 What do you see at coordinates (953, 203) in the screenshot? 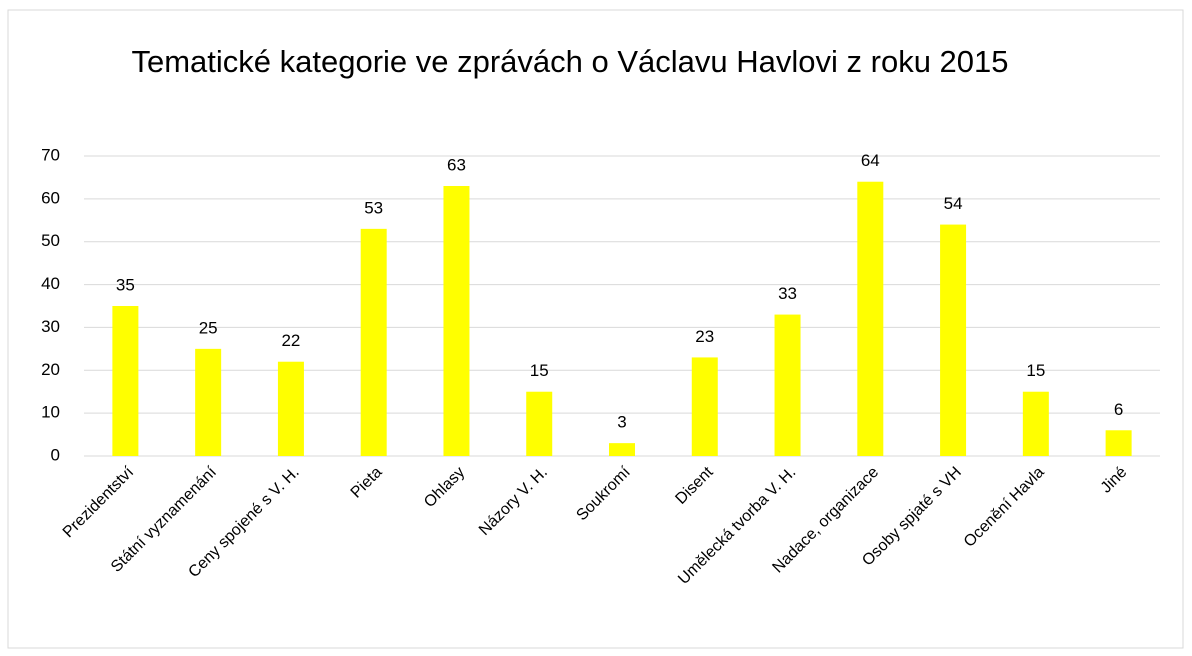
I see `data-label: 54` at bounding box center [953, 203].